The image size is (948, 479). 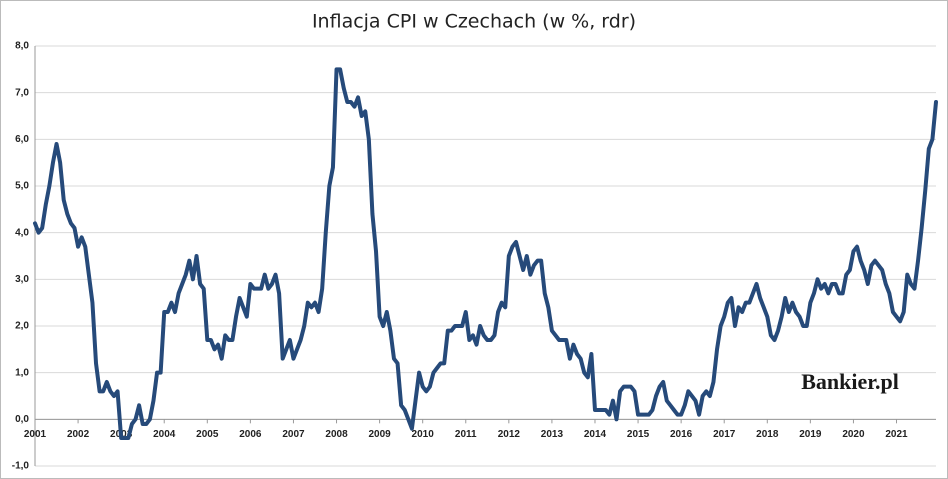 I want to click on x-tick-label: 2001, so click(x=35, y=434).